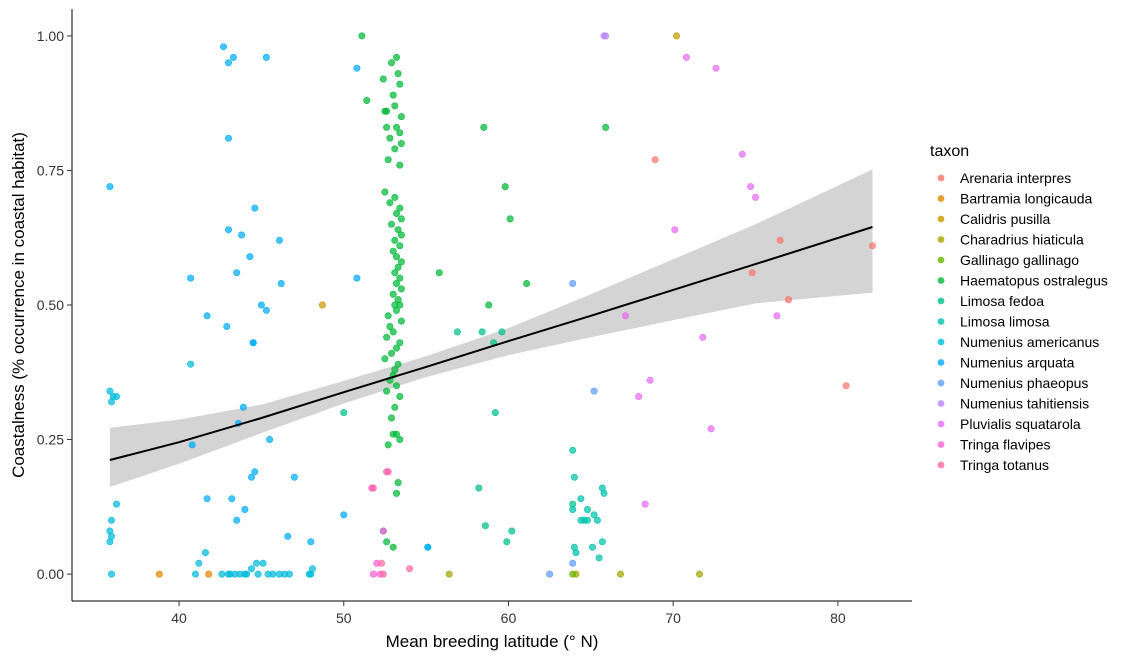  I want to click on series-numenius-phaeopus, so click(572, 428).